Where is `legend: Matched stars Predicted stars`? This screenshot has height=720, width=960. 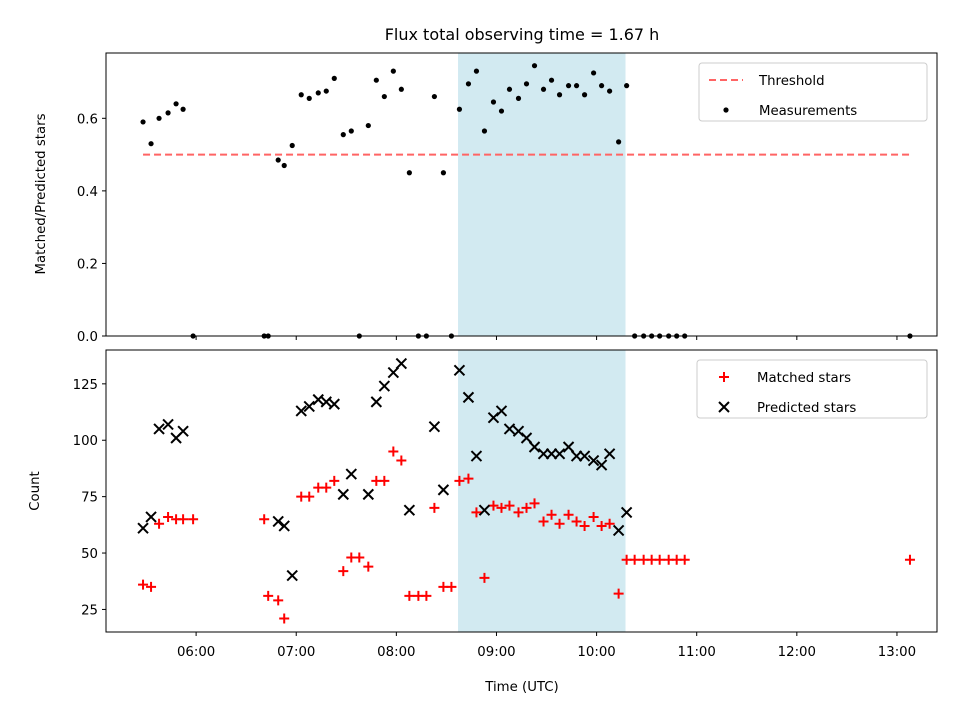 legend: Matched stars Predicted stars is located at coordinates (812, 389).